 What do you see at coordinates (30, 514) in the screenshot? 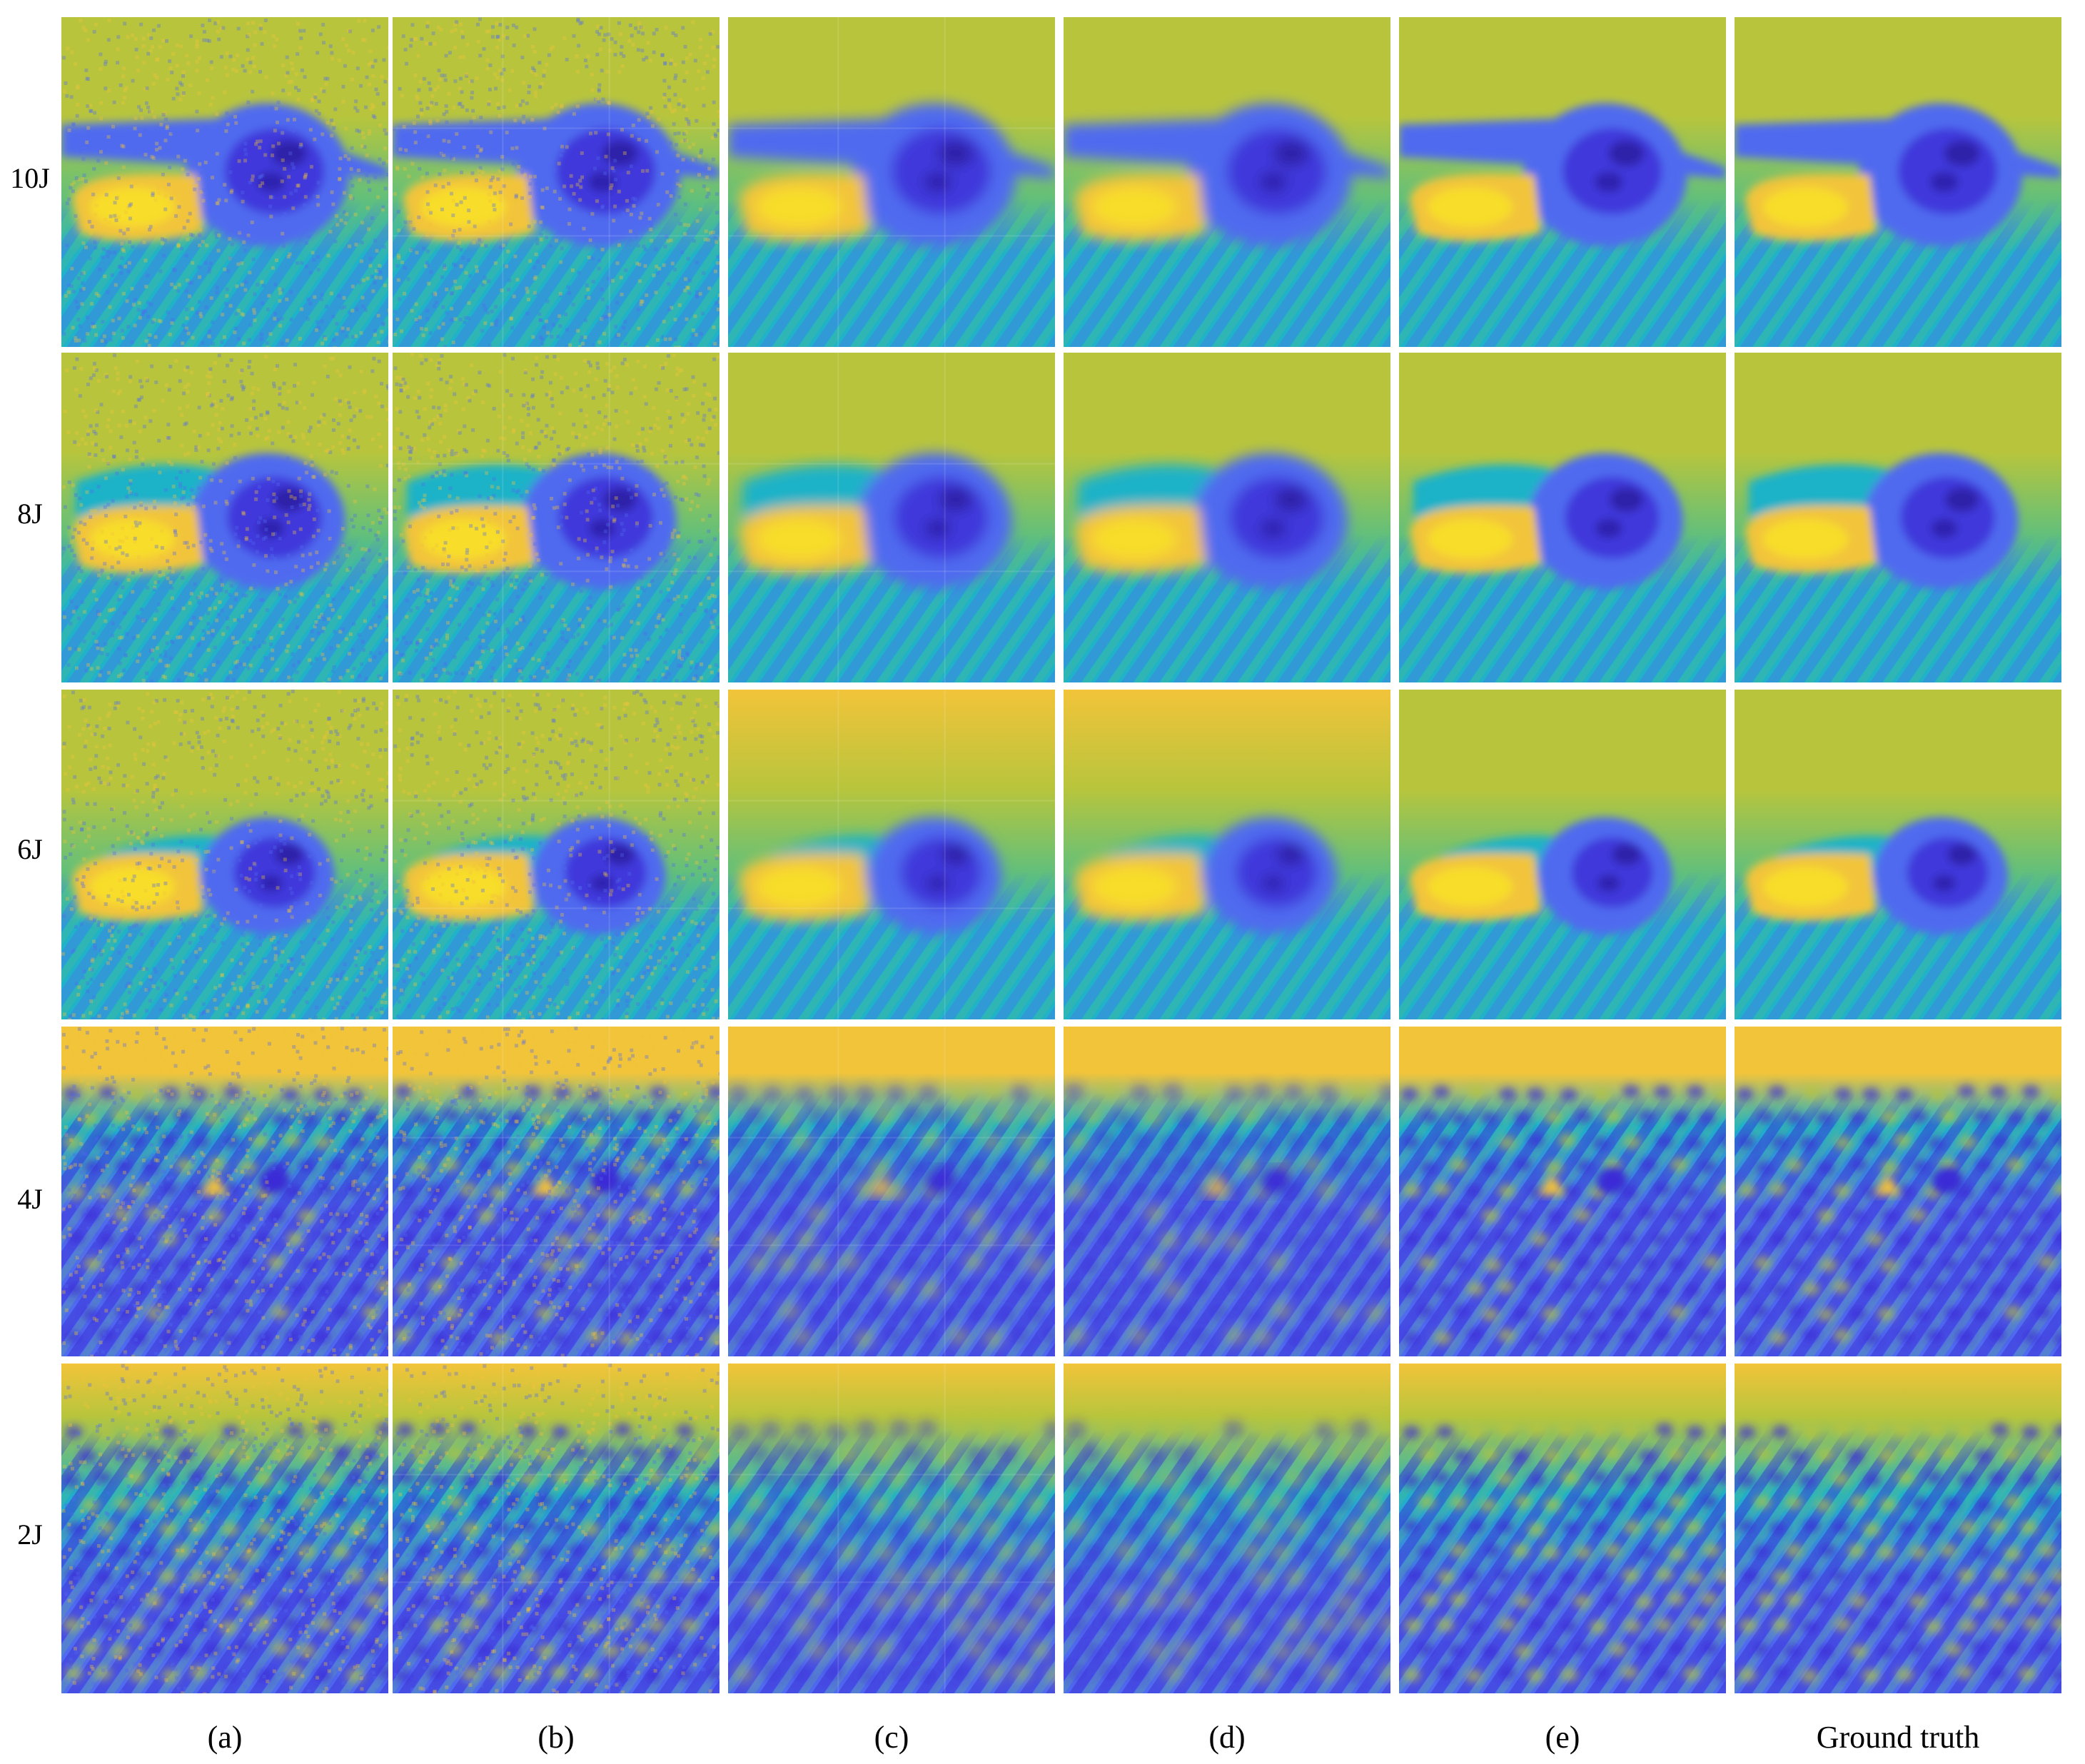
I see `row-label: 8J` at bounding box center [30, 514].